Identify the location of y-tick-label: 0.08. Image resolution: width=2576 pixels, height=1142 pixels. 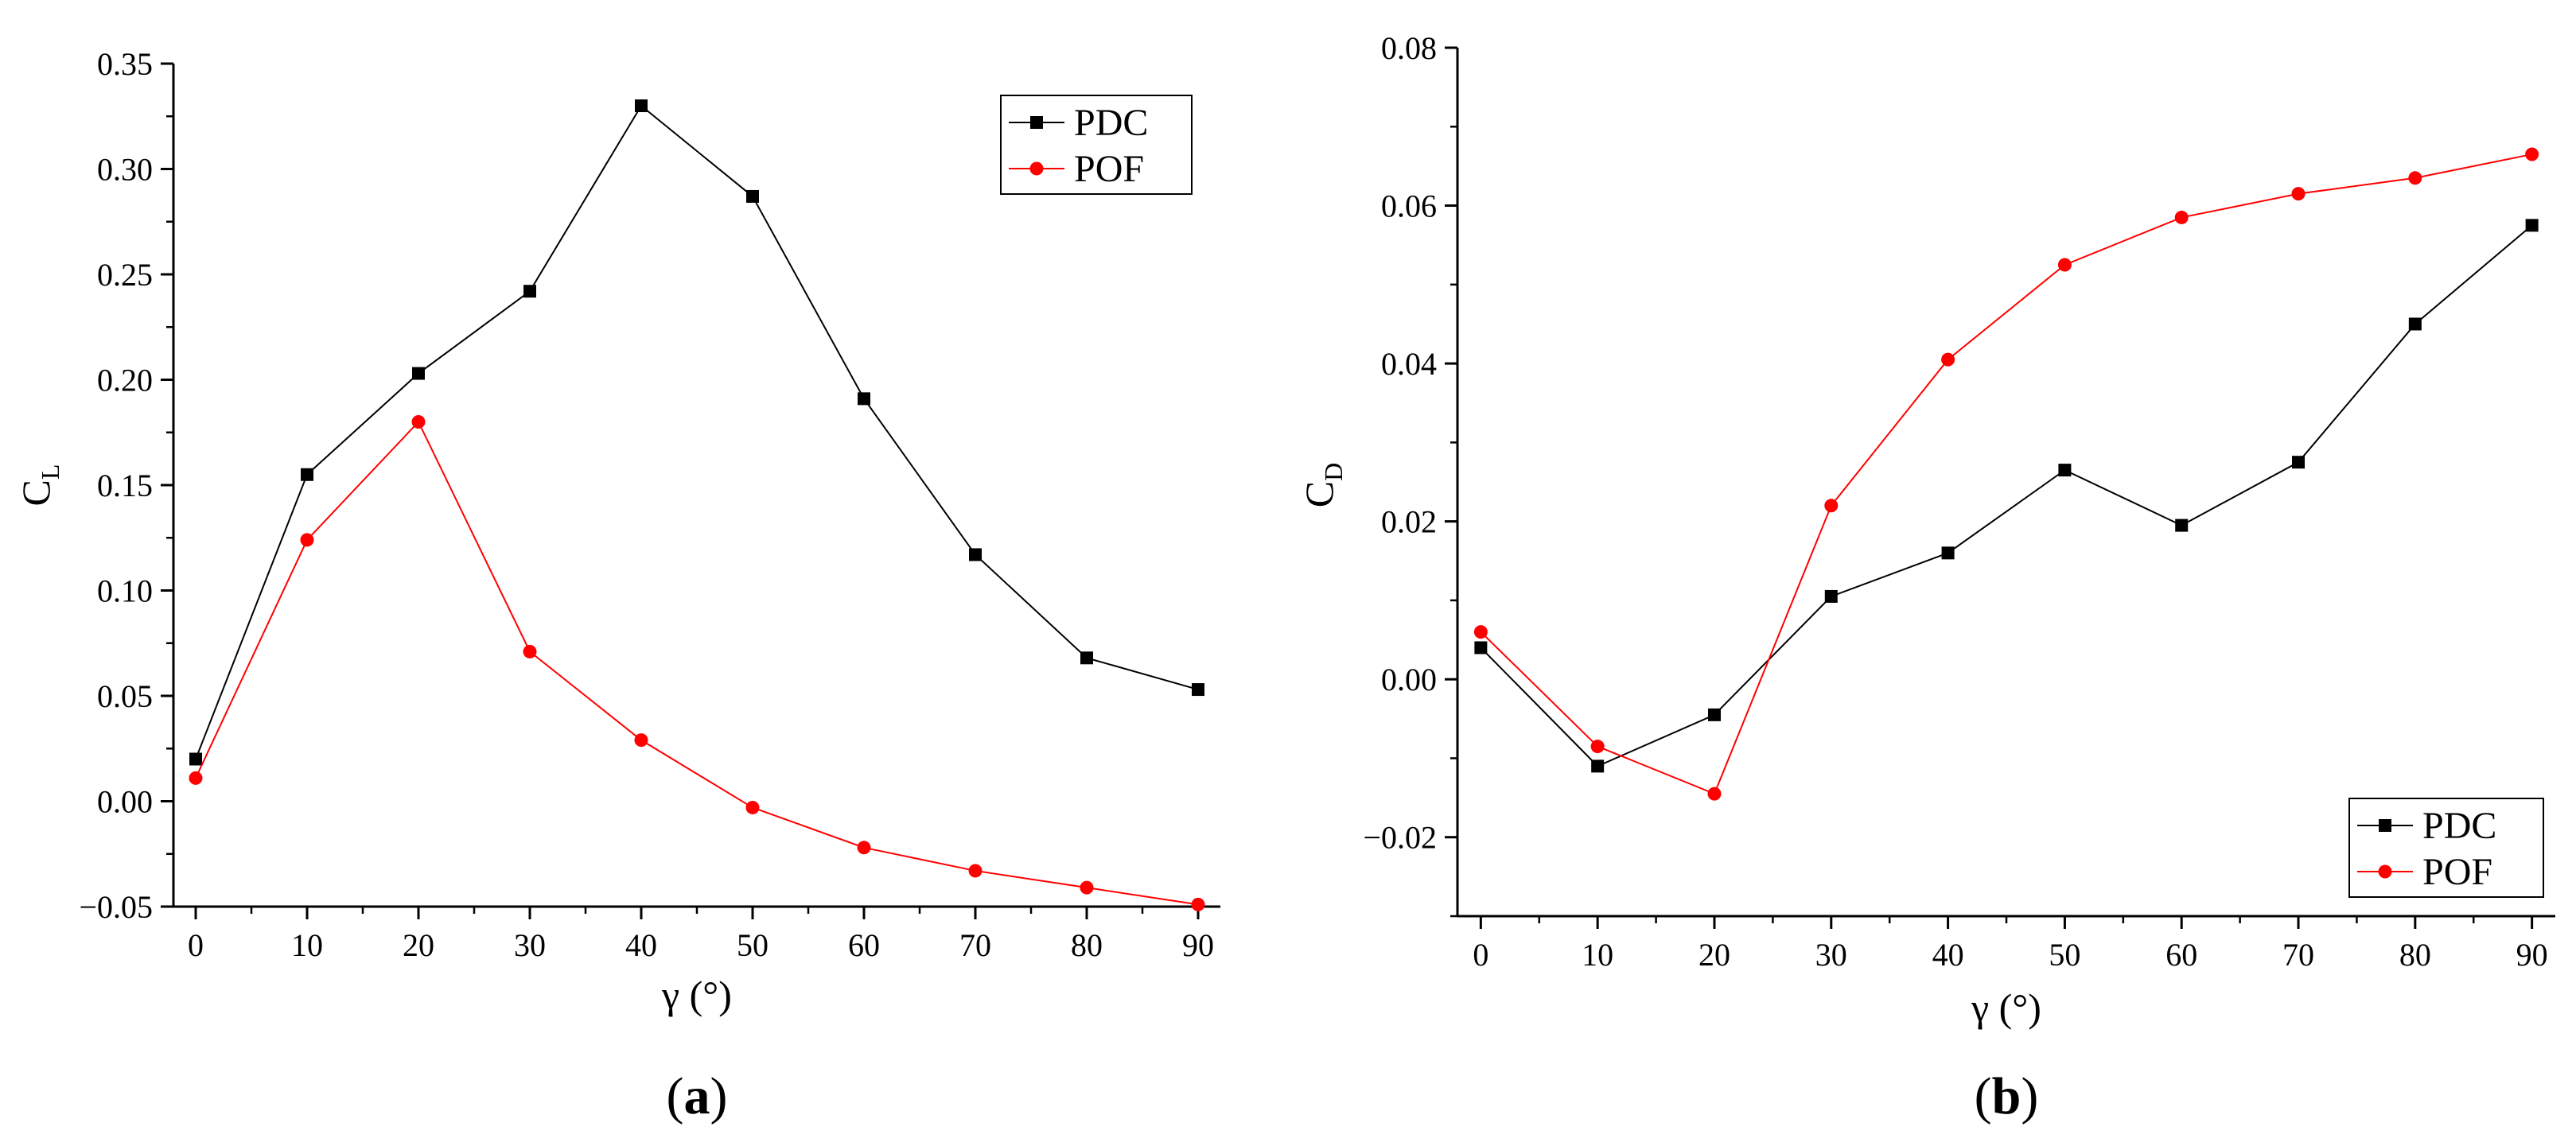
(1409, 48).